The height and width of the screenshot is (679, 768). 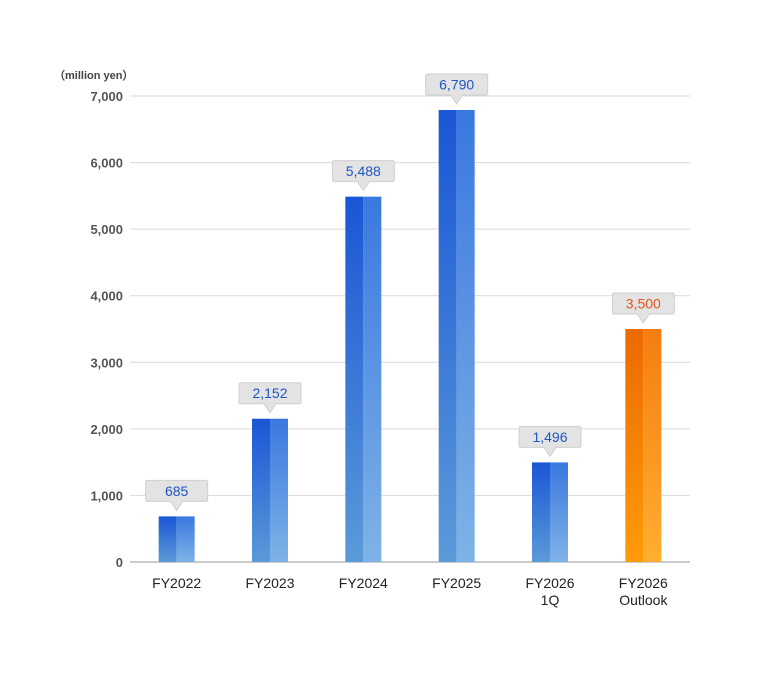 I want to click on y-tick-label-3000: 3,000, so click(x=106, y=362).